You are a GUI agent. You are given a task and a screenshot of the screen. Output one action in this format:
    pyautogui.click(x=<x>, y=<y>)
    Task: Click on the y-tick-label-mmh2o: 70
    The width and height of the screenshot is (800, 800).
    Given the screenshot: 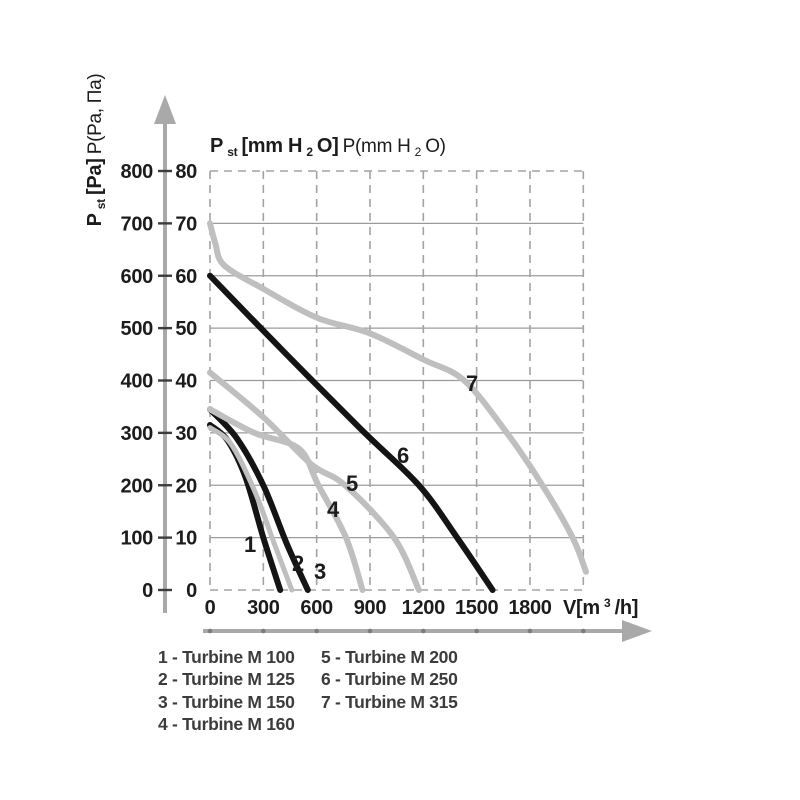 What is the action you would take?
    pyautogui.click(x=186, y=224)
    